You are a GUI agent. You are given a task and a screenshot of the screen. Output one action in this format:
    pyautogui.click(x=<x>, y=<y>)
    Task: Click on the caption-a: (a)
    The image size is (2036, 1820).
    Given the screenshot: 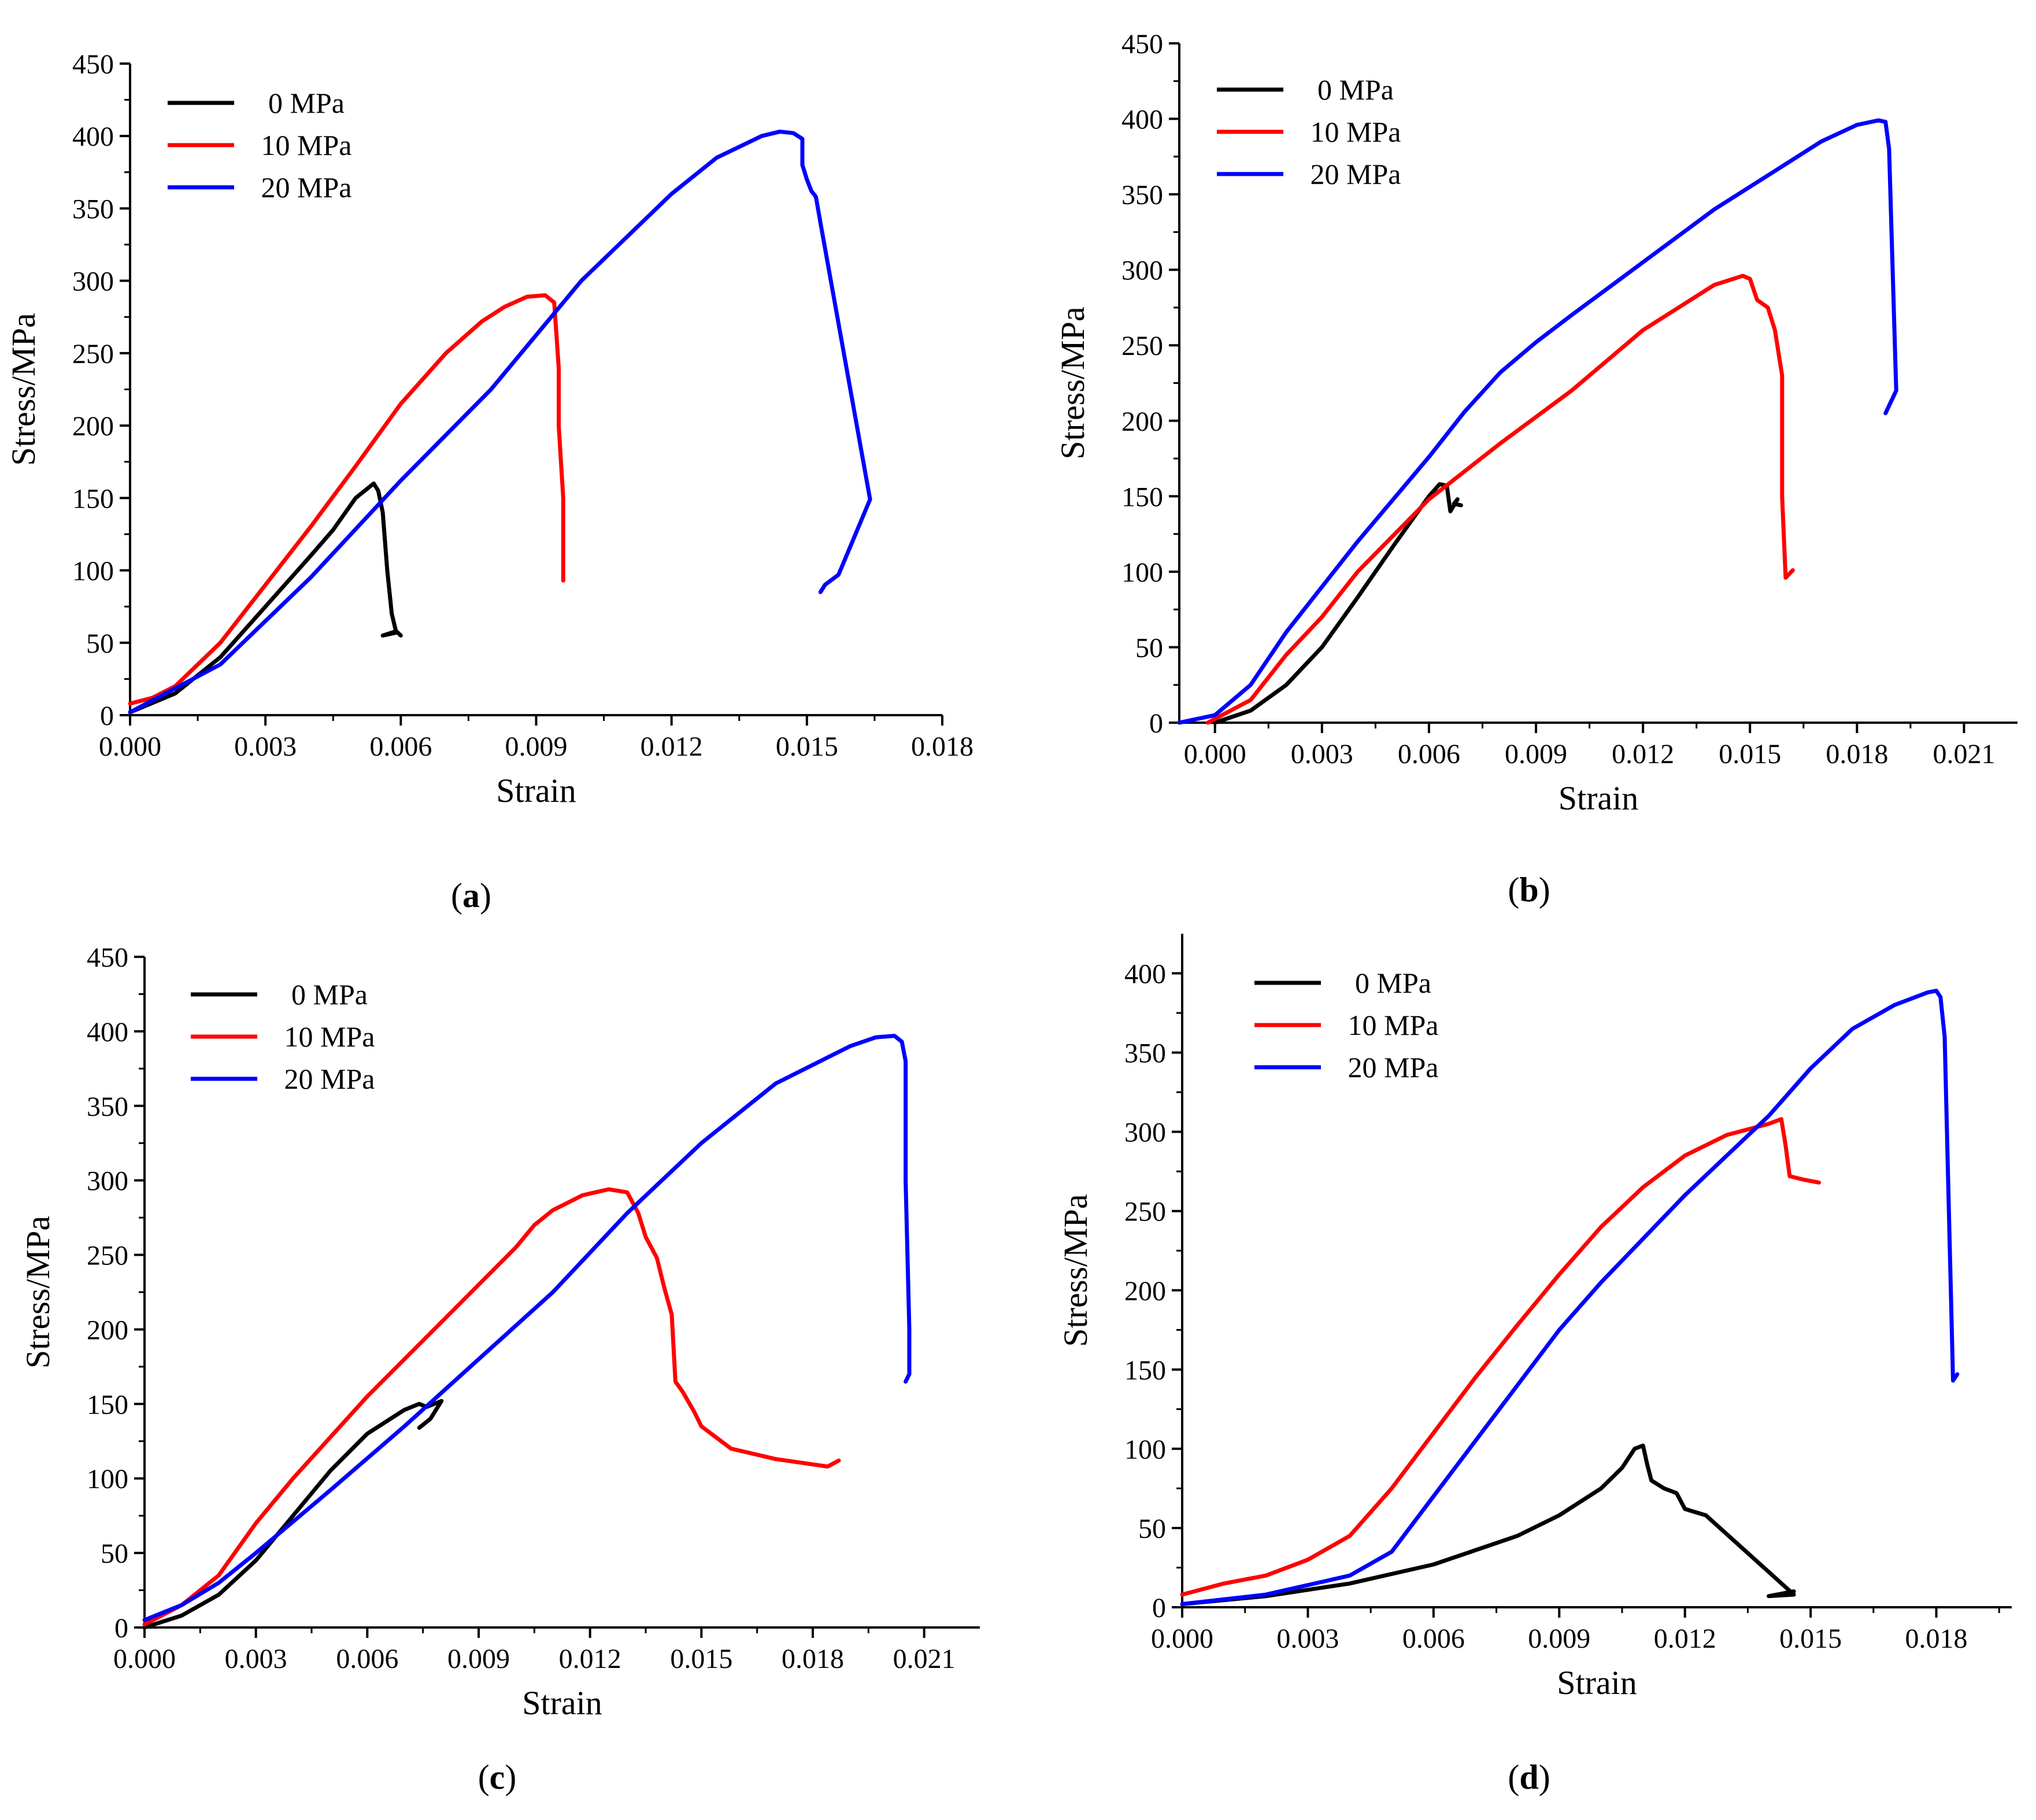 What is the action you would take?
    pyautogui.click(x=471, y=896)
    